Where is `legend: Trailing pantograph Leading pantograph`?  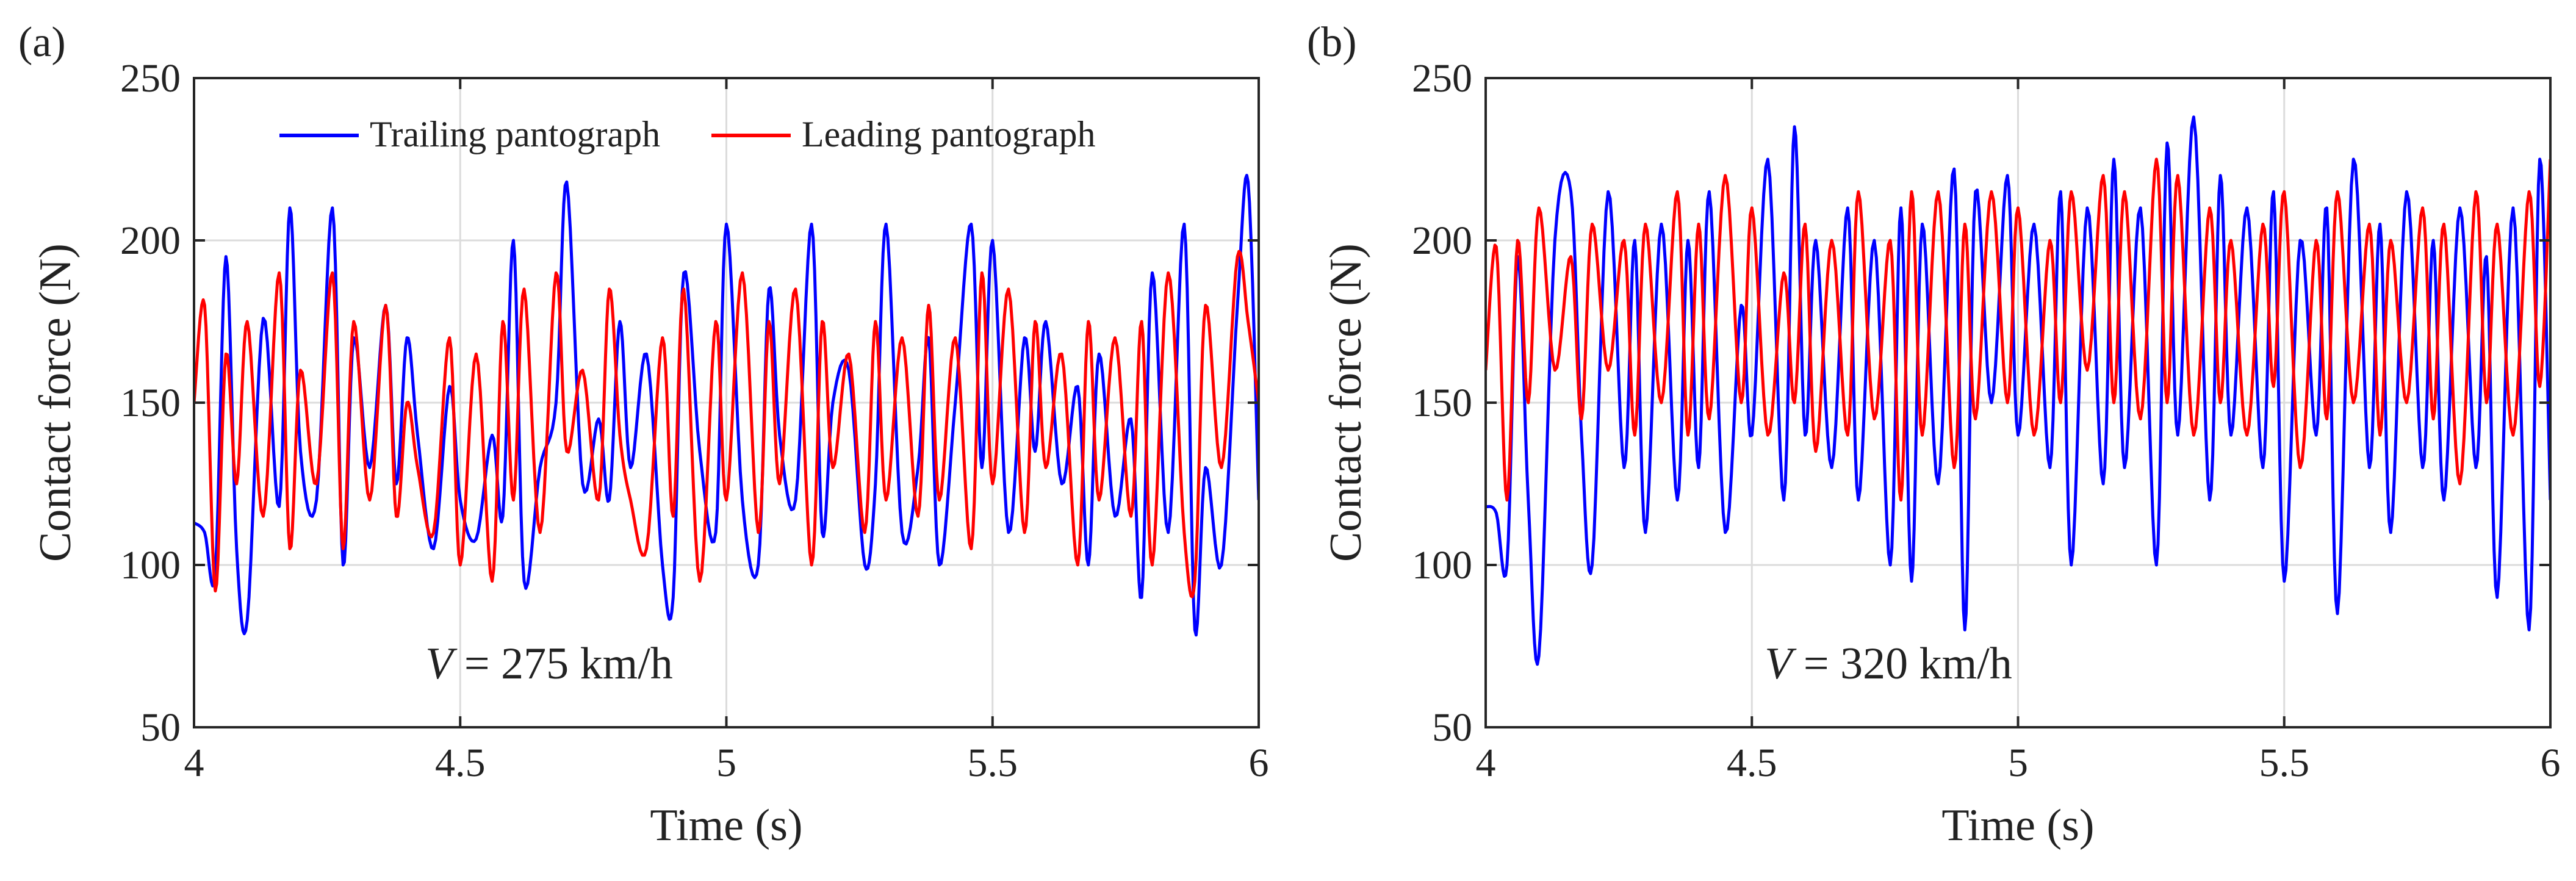 legend: Trailing pantograph Leading pantograph is located at coordinates (687, 134).